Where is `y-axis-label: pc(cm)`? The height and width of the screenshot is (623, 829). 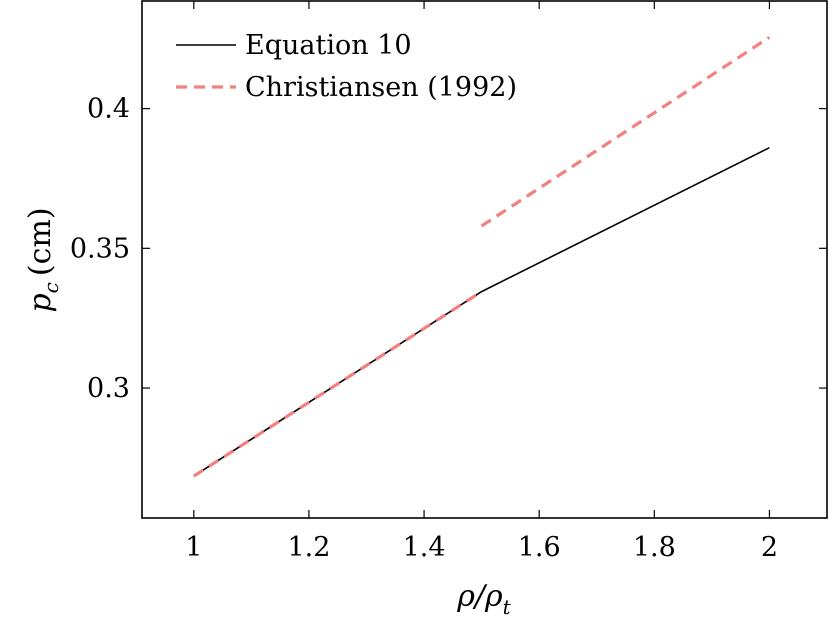
y-axis-label: pc(cm) is located at coordinates (43, 259).